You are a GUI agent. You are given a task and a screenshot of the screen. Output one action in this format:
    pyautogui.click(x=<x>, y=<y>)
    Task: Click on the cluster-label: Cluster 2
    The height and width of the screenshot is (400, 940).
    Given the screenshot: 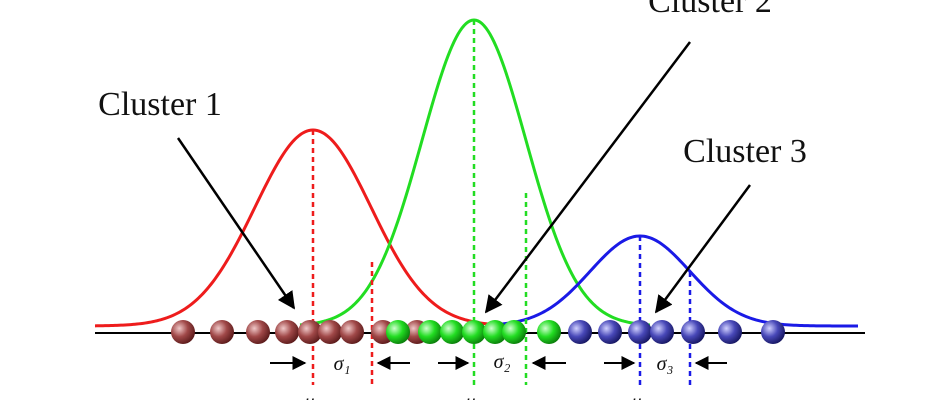 What is the action you would take?
    pyautogui.click(x=710, y=10)
    